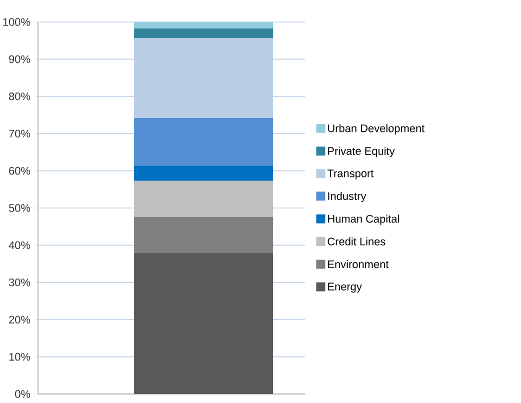  What do you see at coordinates (19, 96) in the screenshot?
I see `y-tick-label: 80%` at bounding box center [19, 96].